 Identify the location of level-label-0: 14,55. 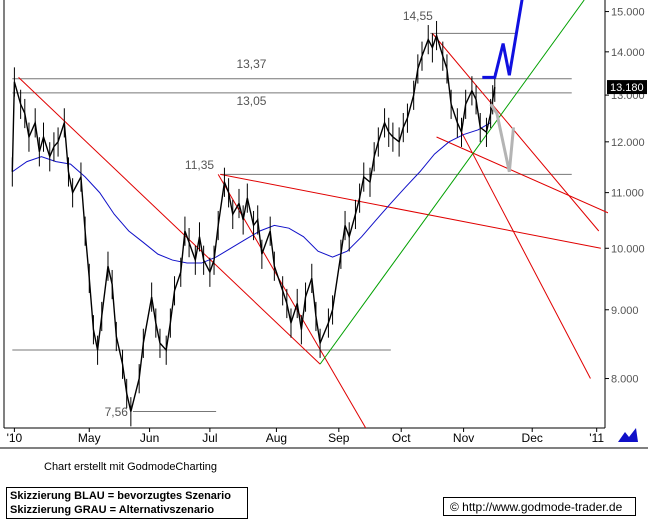
(418, 16).